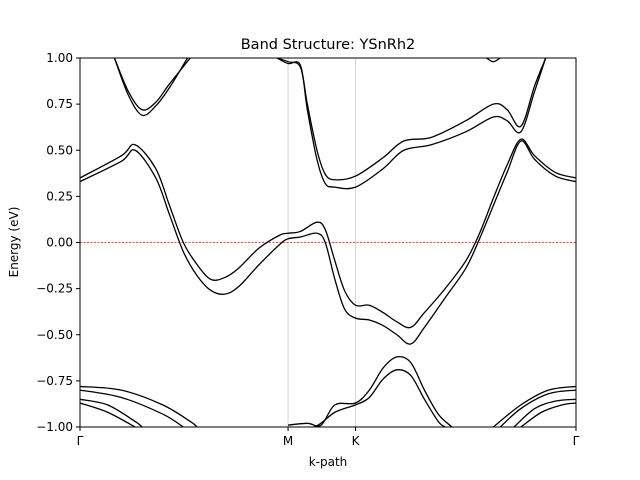 This screenshot has height=480, width=640. Describe the element at coordinates (54, 381) in the screenshot. I see `y-tick-label: −0.75` at that location.